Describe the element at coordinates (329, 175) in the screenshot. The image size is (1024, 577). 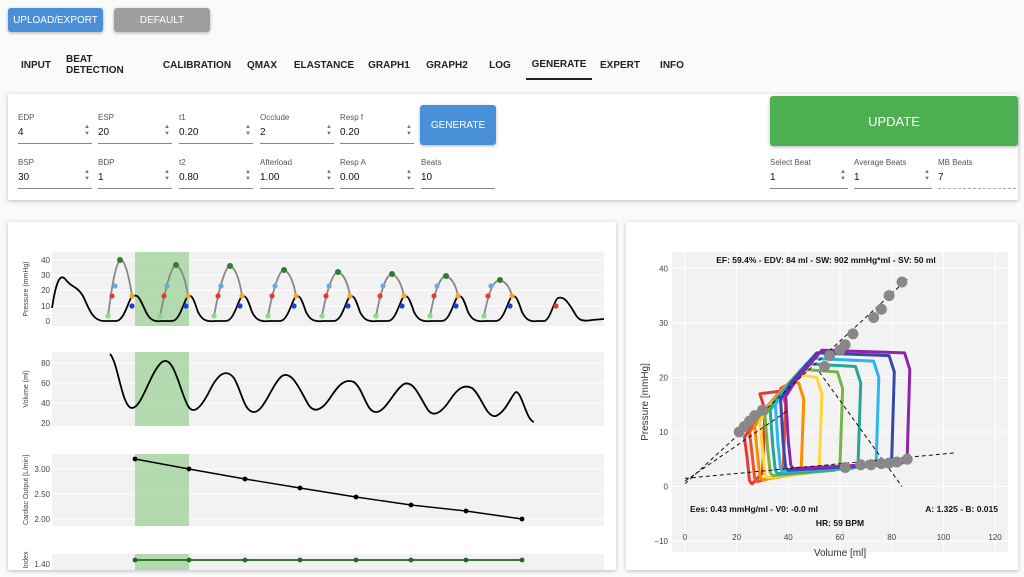
I see `afterload-spinner-icon: ▲ ▼` at that location.